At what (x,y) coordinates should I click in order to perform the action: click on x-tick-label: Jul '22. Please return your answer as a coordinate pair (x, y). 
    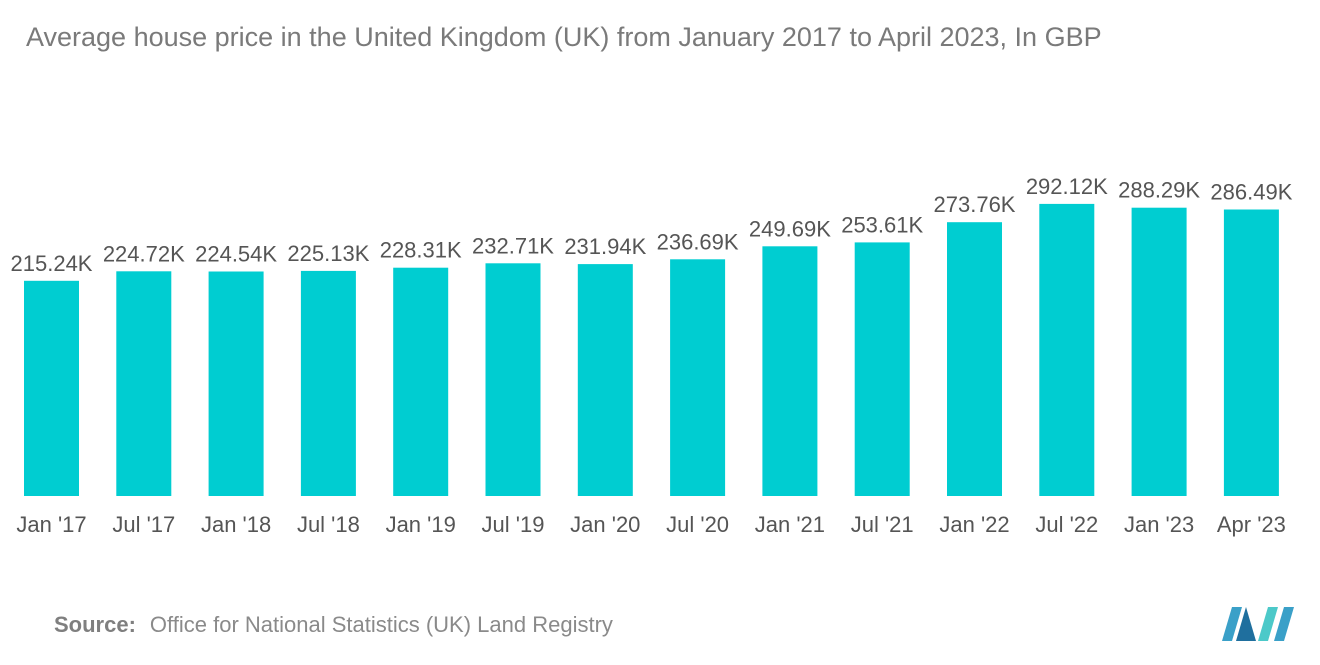
    Looking at the image, I should click on (1066, 524).